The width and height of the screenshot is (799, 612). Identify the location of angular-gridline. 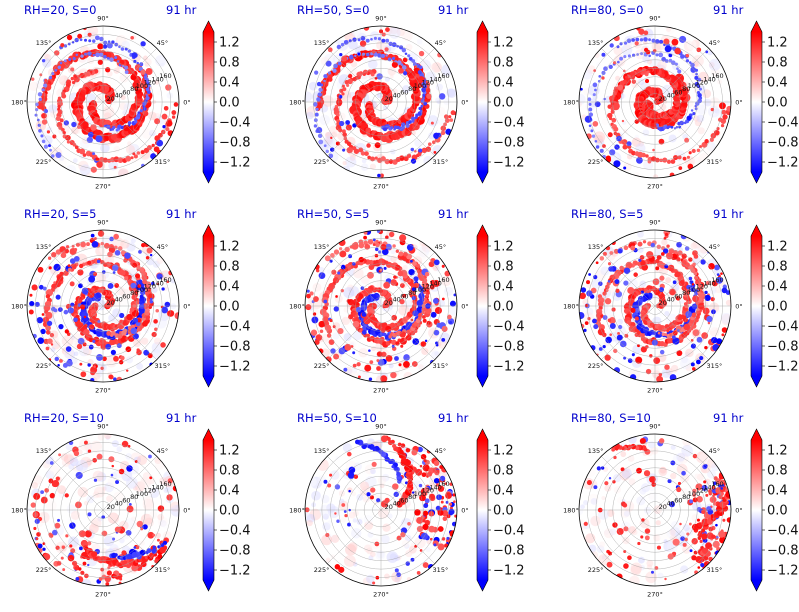
(76, 332).